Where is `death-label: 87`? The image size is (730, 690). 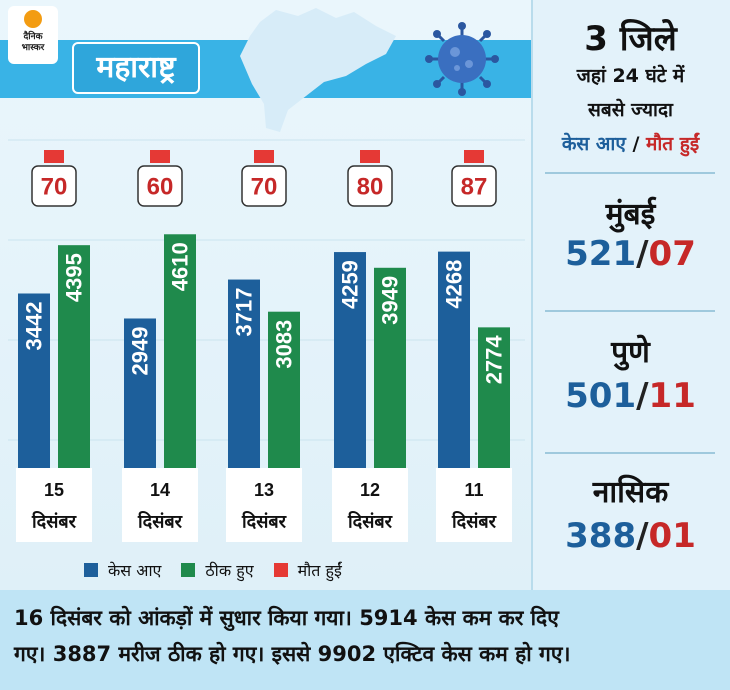 death-label: 87 is located at coordinates (474, 187).